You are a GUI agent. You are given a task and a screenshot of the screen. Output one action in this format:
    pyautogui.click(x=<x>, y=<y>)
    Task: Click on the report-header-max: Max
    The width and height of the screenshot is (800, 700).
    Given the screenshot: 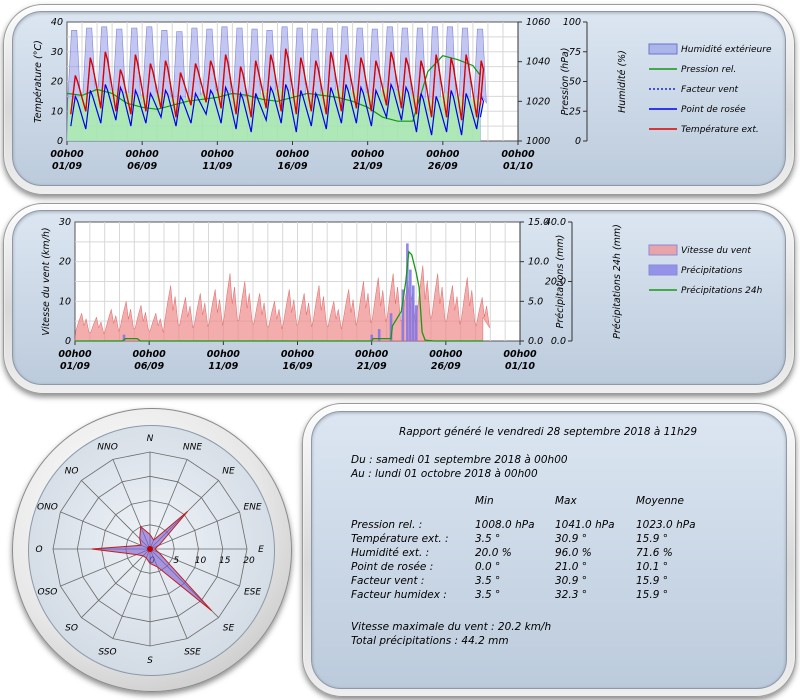 What is the action you would take?
    pyautogui.click(x=566, y=501)
    